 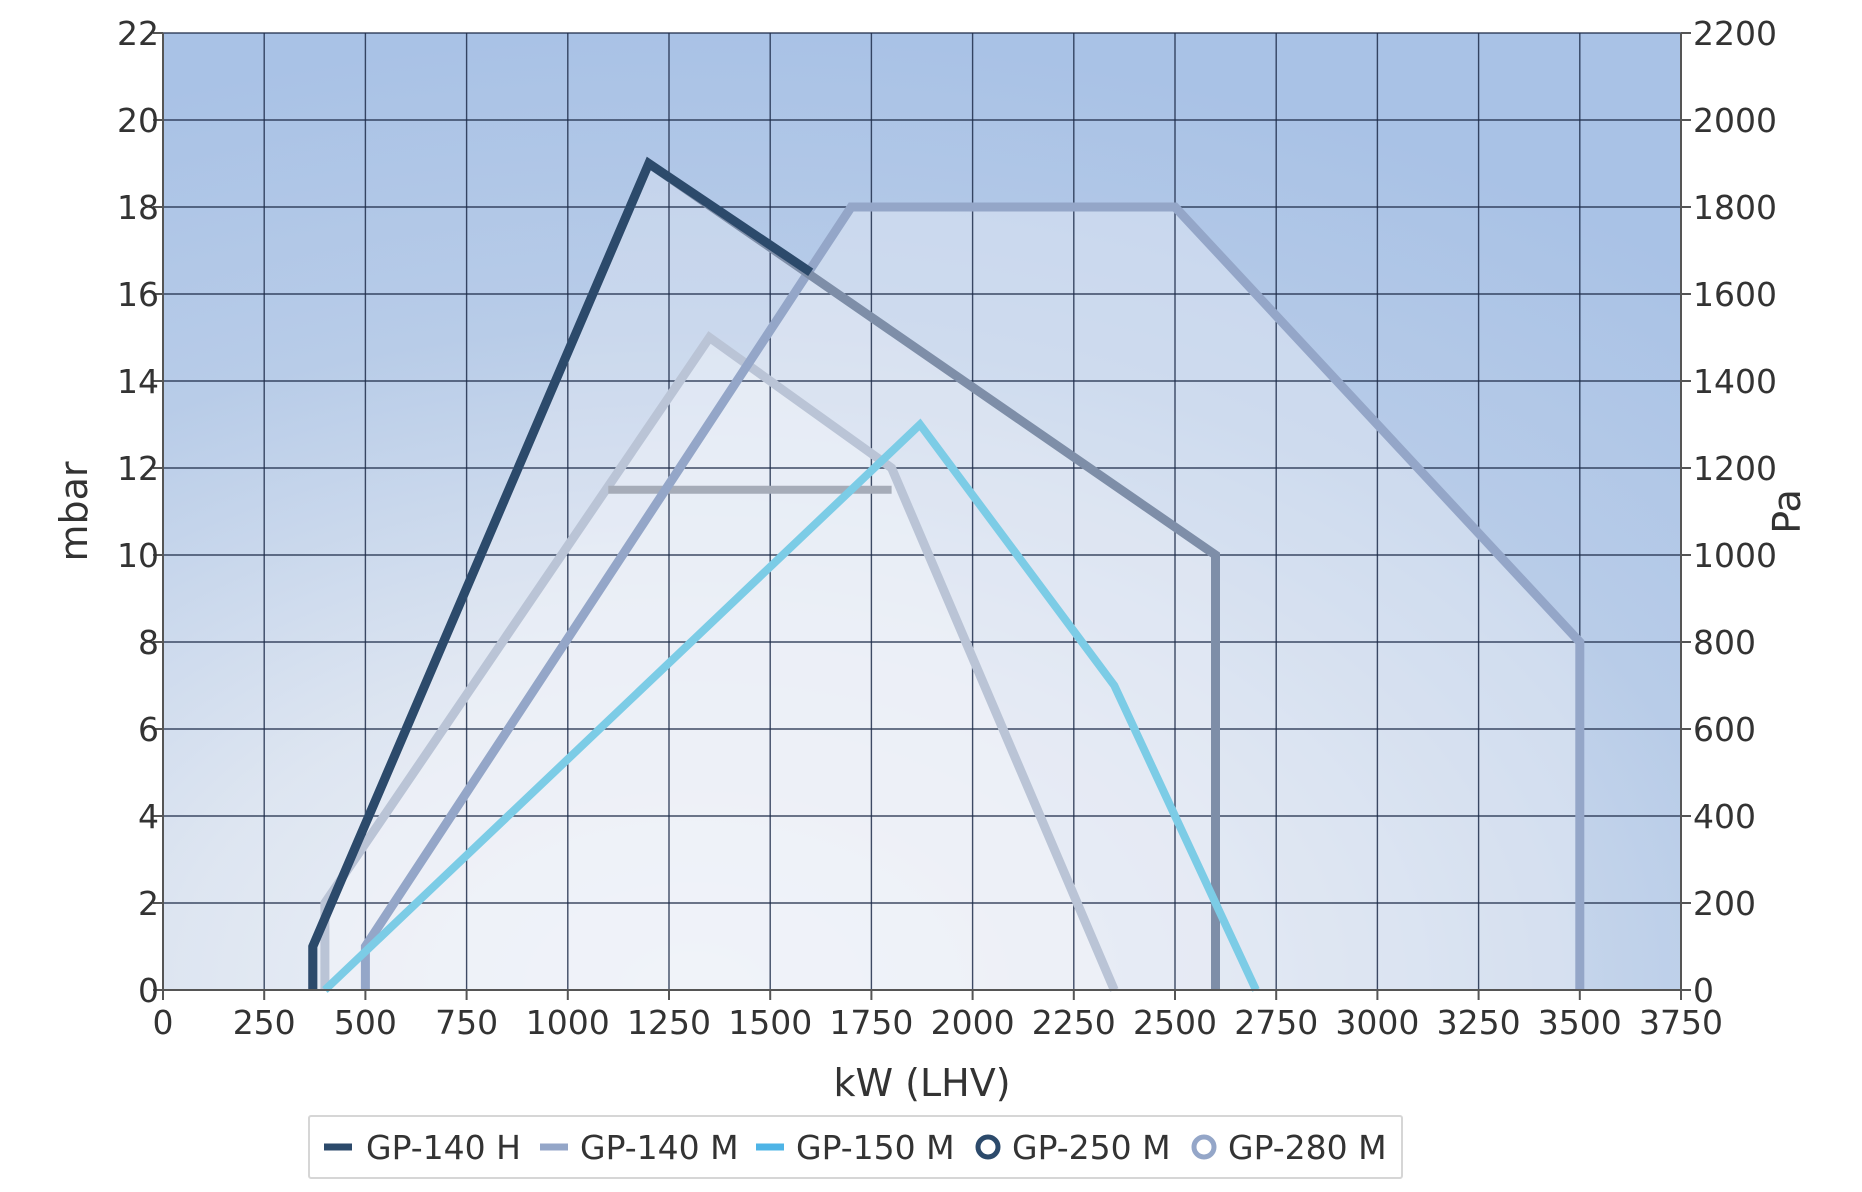 I want to click on x-tick-label: 3500, so click(x=1580, y=1022).